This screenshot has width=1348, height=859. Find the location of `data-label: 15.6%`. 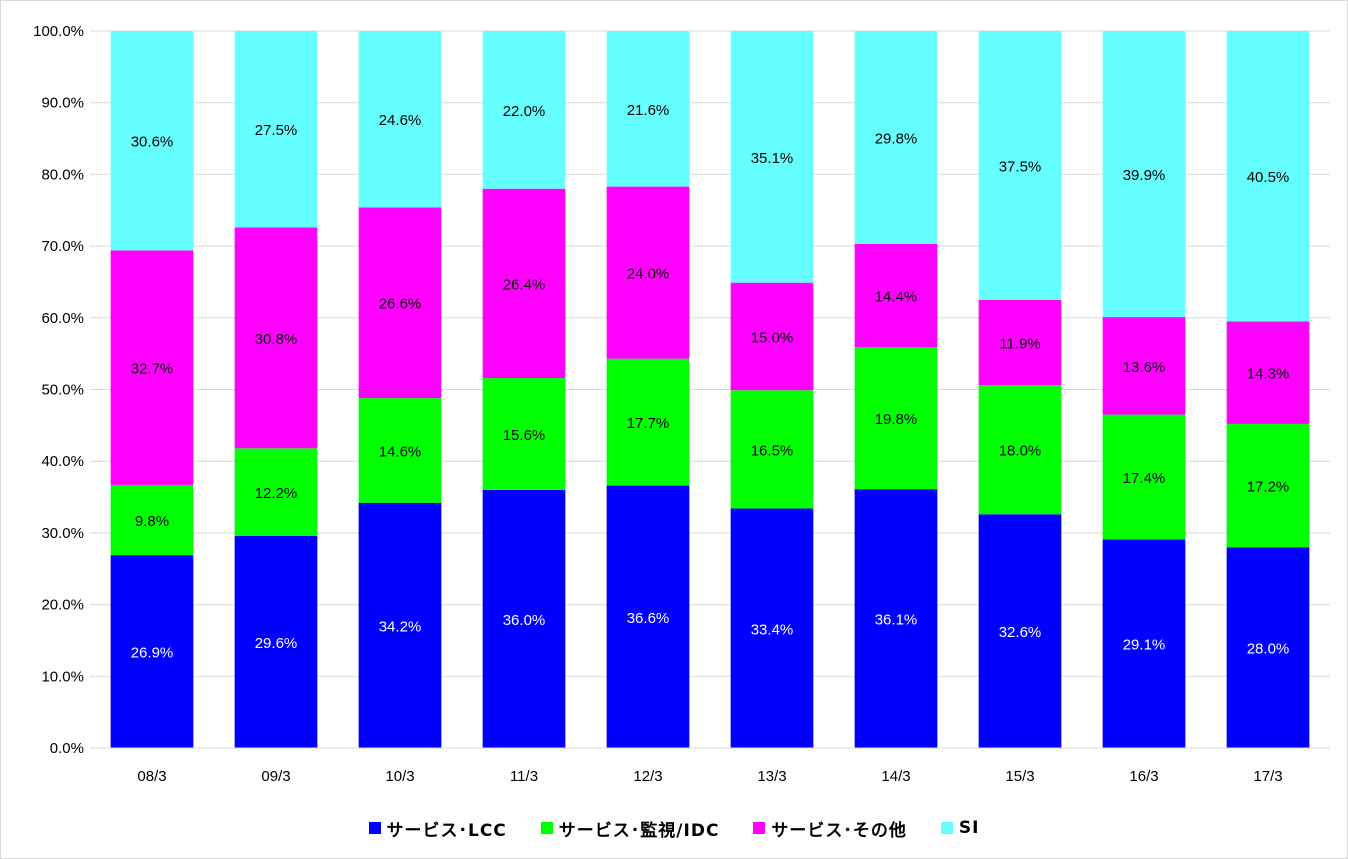

data-label: 15.6% is located at coordinates (524, 435).